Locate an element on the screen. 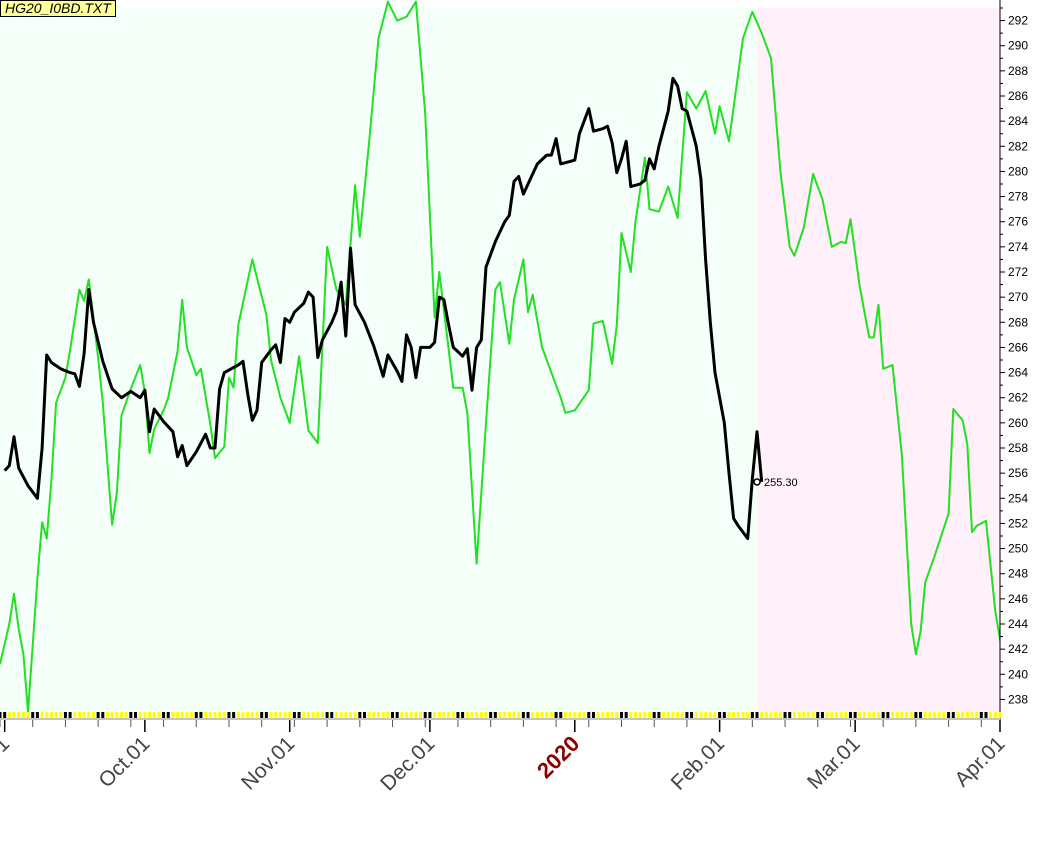 This screenshot has width=1063, height=854. y-tick-label: 274 is located at coordinates (1018, 247).